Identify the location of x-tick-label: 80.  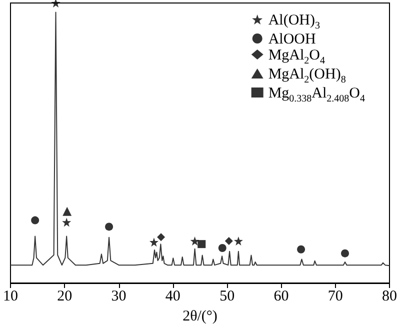
(389, 296).